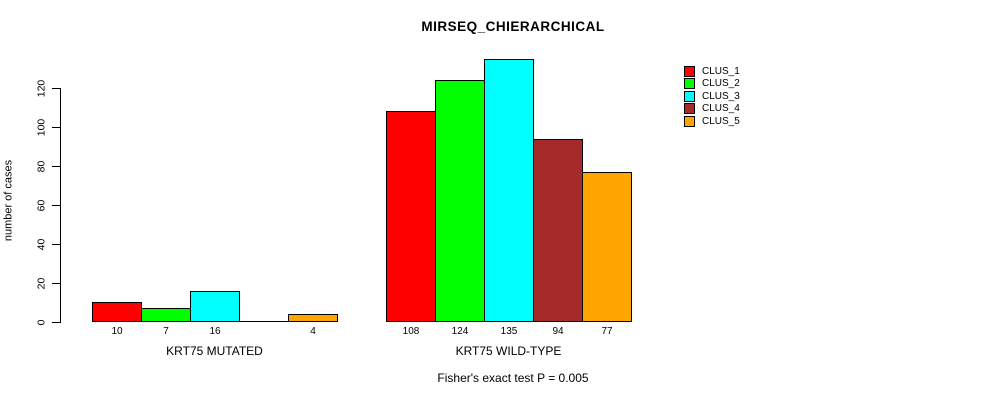 This screenshot has height=400, width=990. What do you see at coordinates (214, 351) in the screenshot?
I see `x-group-label: KRT75 MUTATED` at bounding box center [214, 351].